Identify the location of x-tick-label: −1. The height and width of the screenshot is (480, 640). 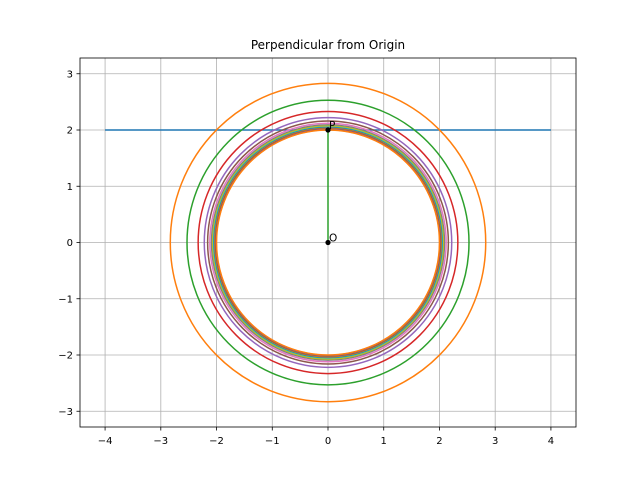
(272, 441).